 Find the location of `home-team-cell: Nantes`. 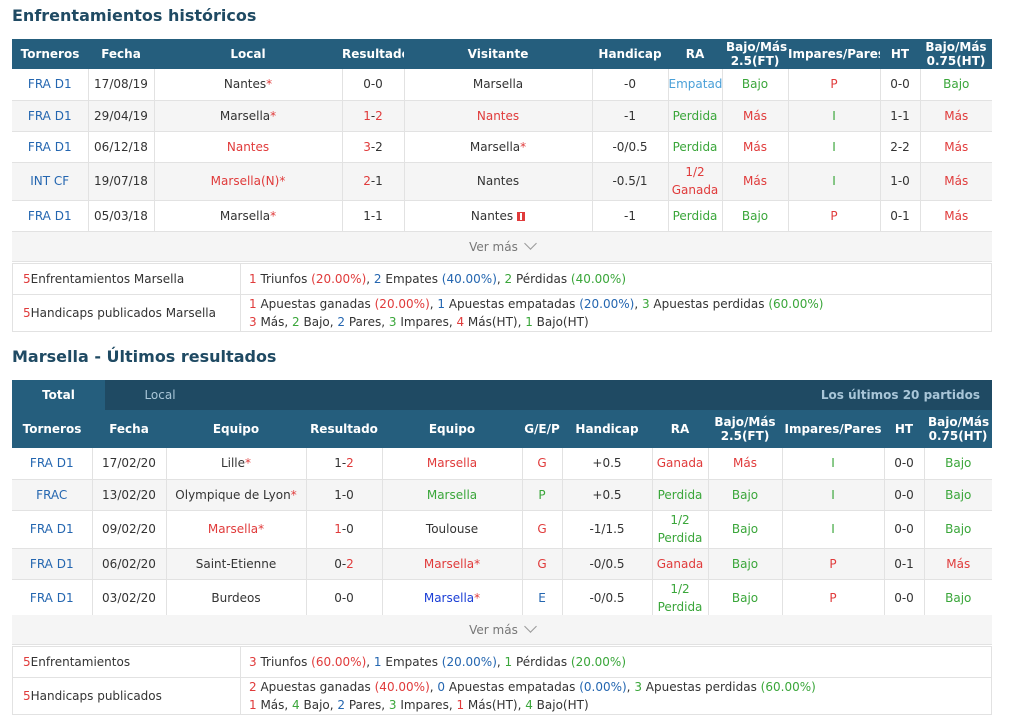

home-team-cell: Nantes is located at coordinates (248, 147).